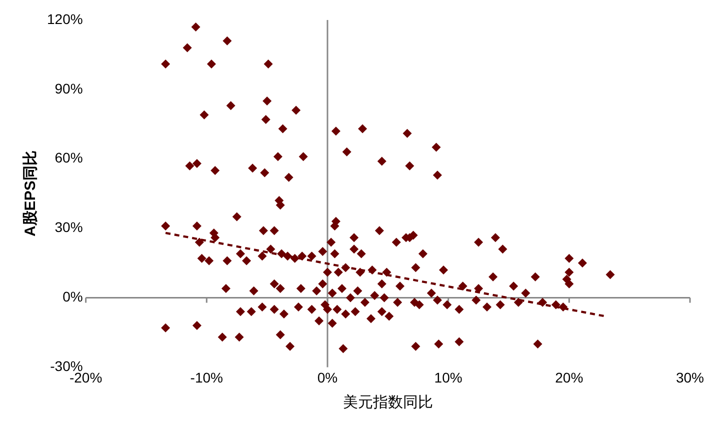  What do you see at coordinates (68, 158) in the screenshot?
I see `y-tick-label: 60%` at bounding box center [68, 158].